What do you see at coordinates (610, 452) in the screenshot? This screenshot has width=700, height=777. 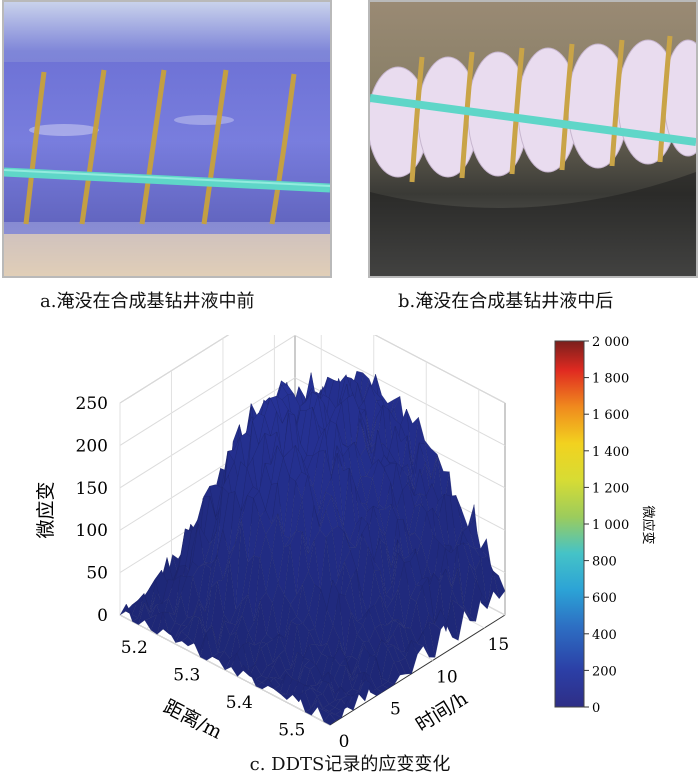 I see `colorbar-tick-label: 1 400` at bounding box center [610, 452].